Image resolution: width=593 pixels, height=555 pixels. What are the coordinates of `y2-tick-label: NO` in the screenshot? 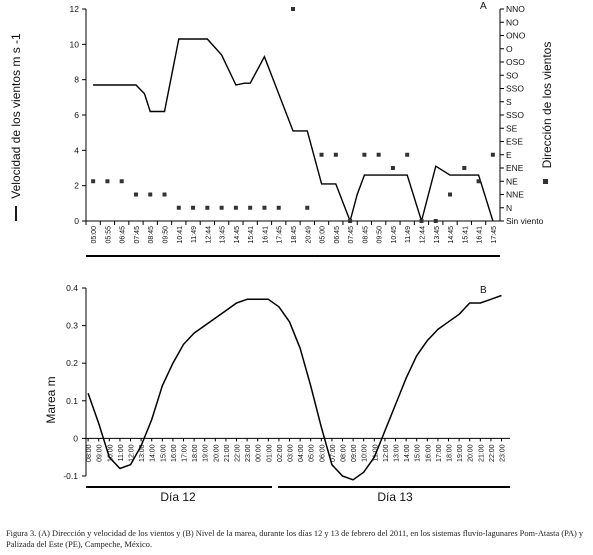 It's located at (512, 22).